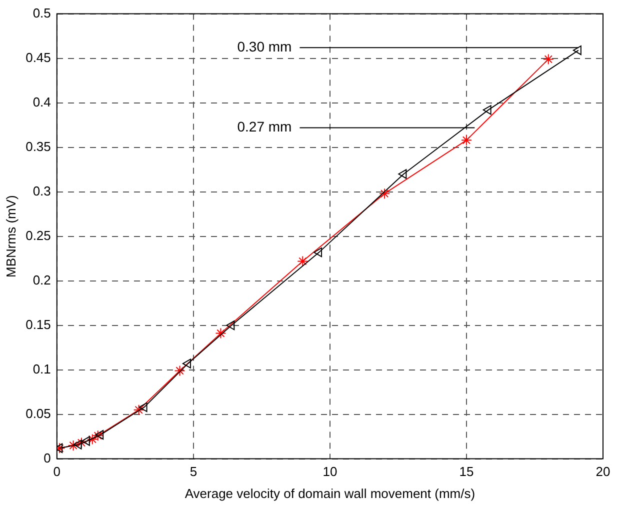 The width and height of the screenshot is (617, 506). I want to click on x-axis-title: Average velocity of domain wall movement (mm/s), so click(330, 493).